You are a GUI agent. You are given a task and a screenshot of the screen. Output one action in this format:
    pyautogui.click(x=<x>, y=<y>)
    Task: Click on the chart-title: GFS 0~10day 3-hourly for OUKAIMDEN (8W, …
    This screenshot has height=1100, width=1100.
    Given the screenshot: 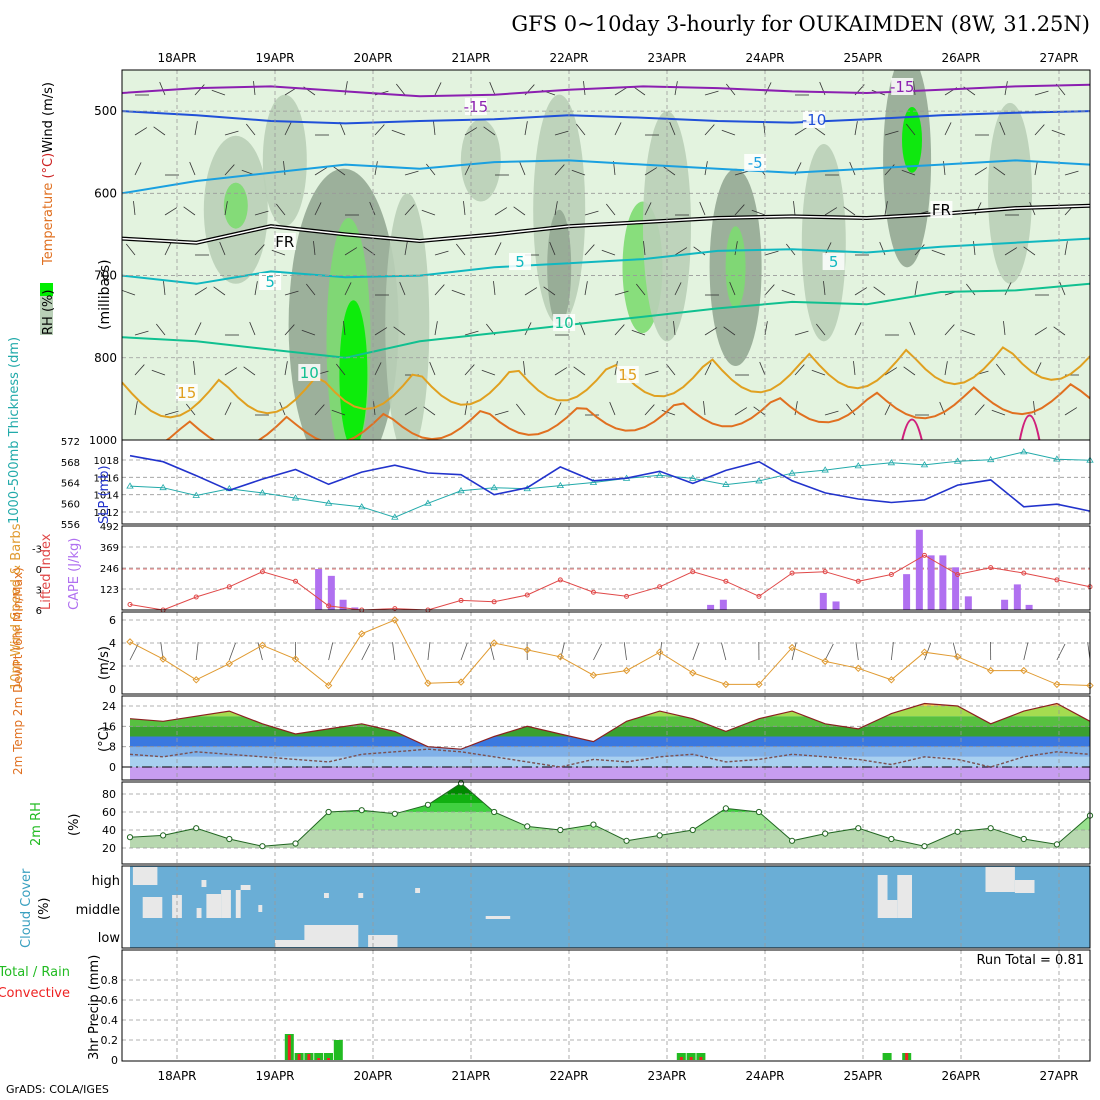 What is the action you would take?
    pyautogui.click(x=800, y=24)
    